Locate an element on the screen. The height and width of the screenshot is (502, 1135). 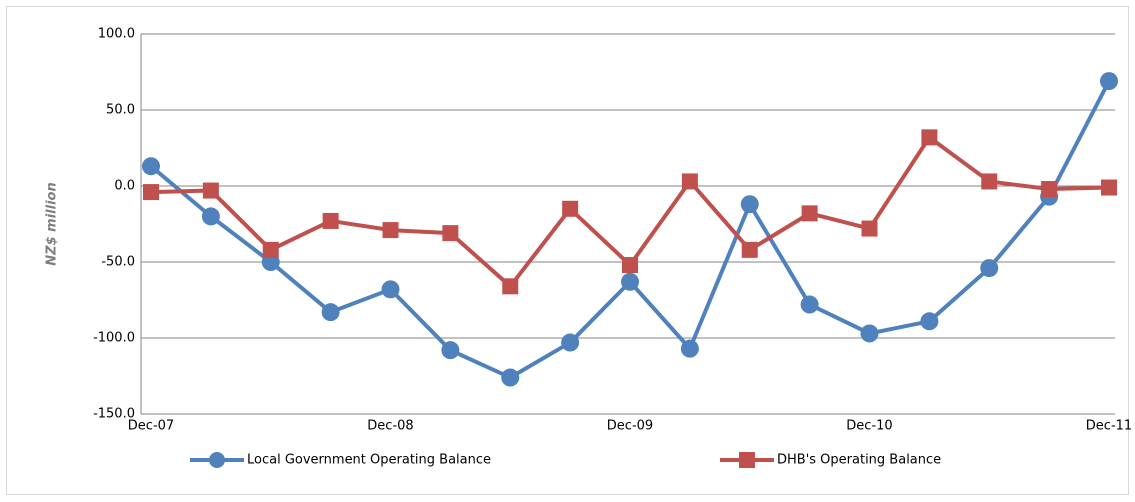
y-tick-label: -100.0 is located at coordinates (114, 338).